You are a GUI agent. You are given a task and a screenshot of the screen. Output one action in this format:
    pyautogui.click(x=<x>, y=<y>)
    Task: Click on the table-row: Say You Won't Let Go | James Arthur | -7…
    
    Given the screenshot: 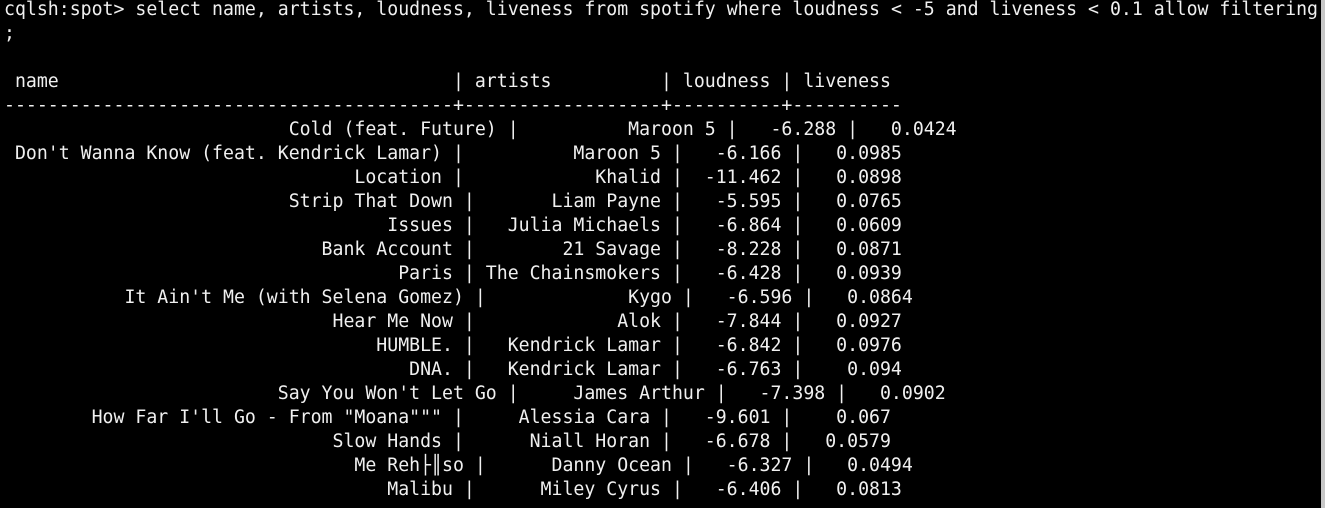 What is the action you would take?
    pyautogui.click(x=475, y=393)
    